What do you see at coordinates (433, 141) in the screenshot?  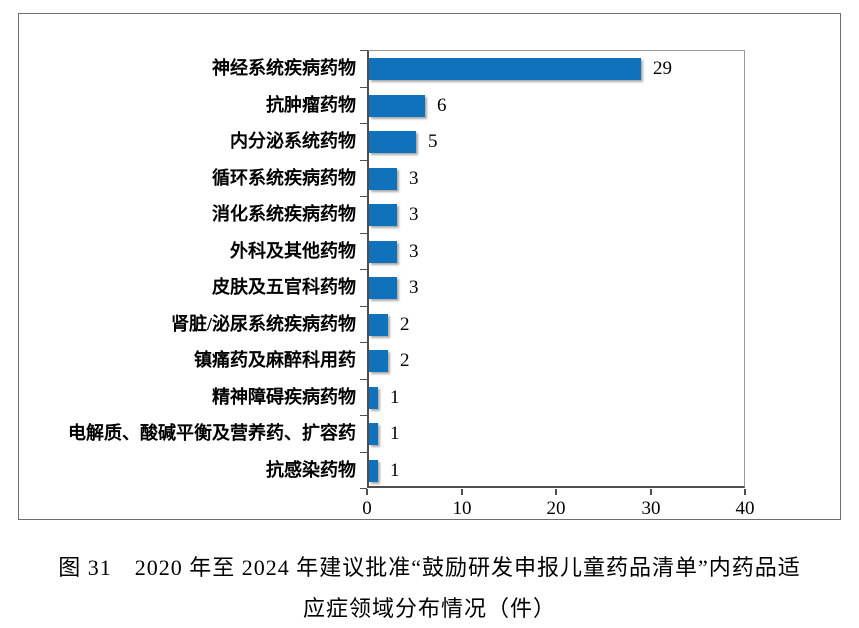 I see `value-label: 5` at bounding box center [433, 141].